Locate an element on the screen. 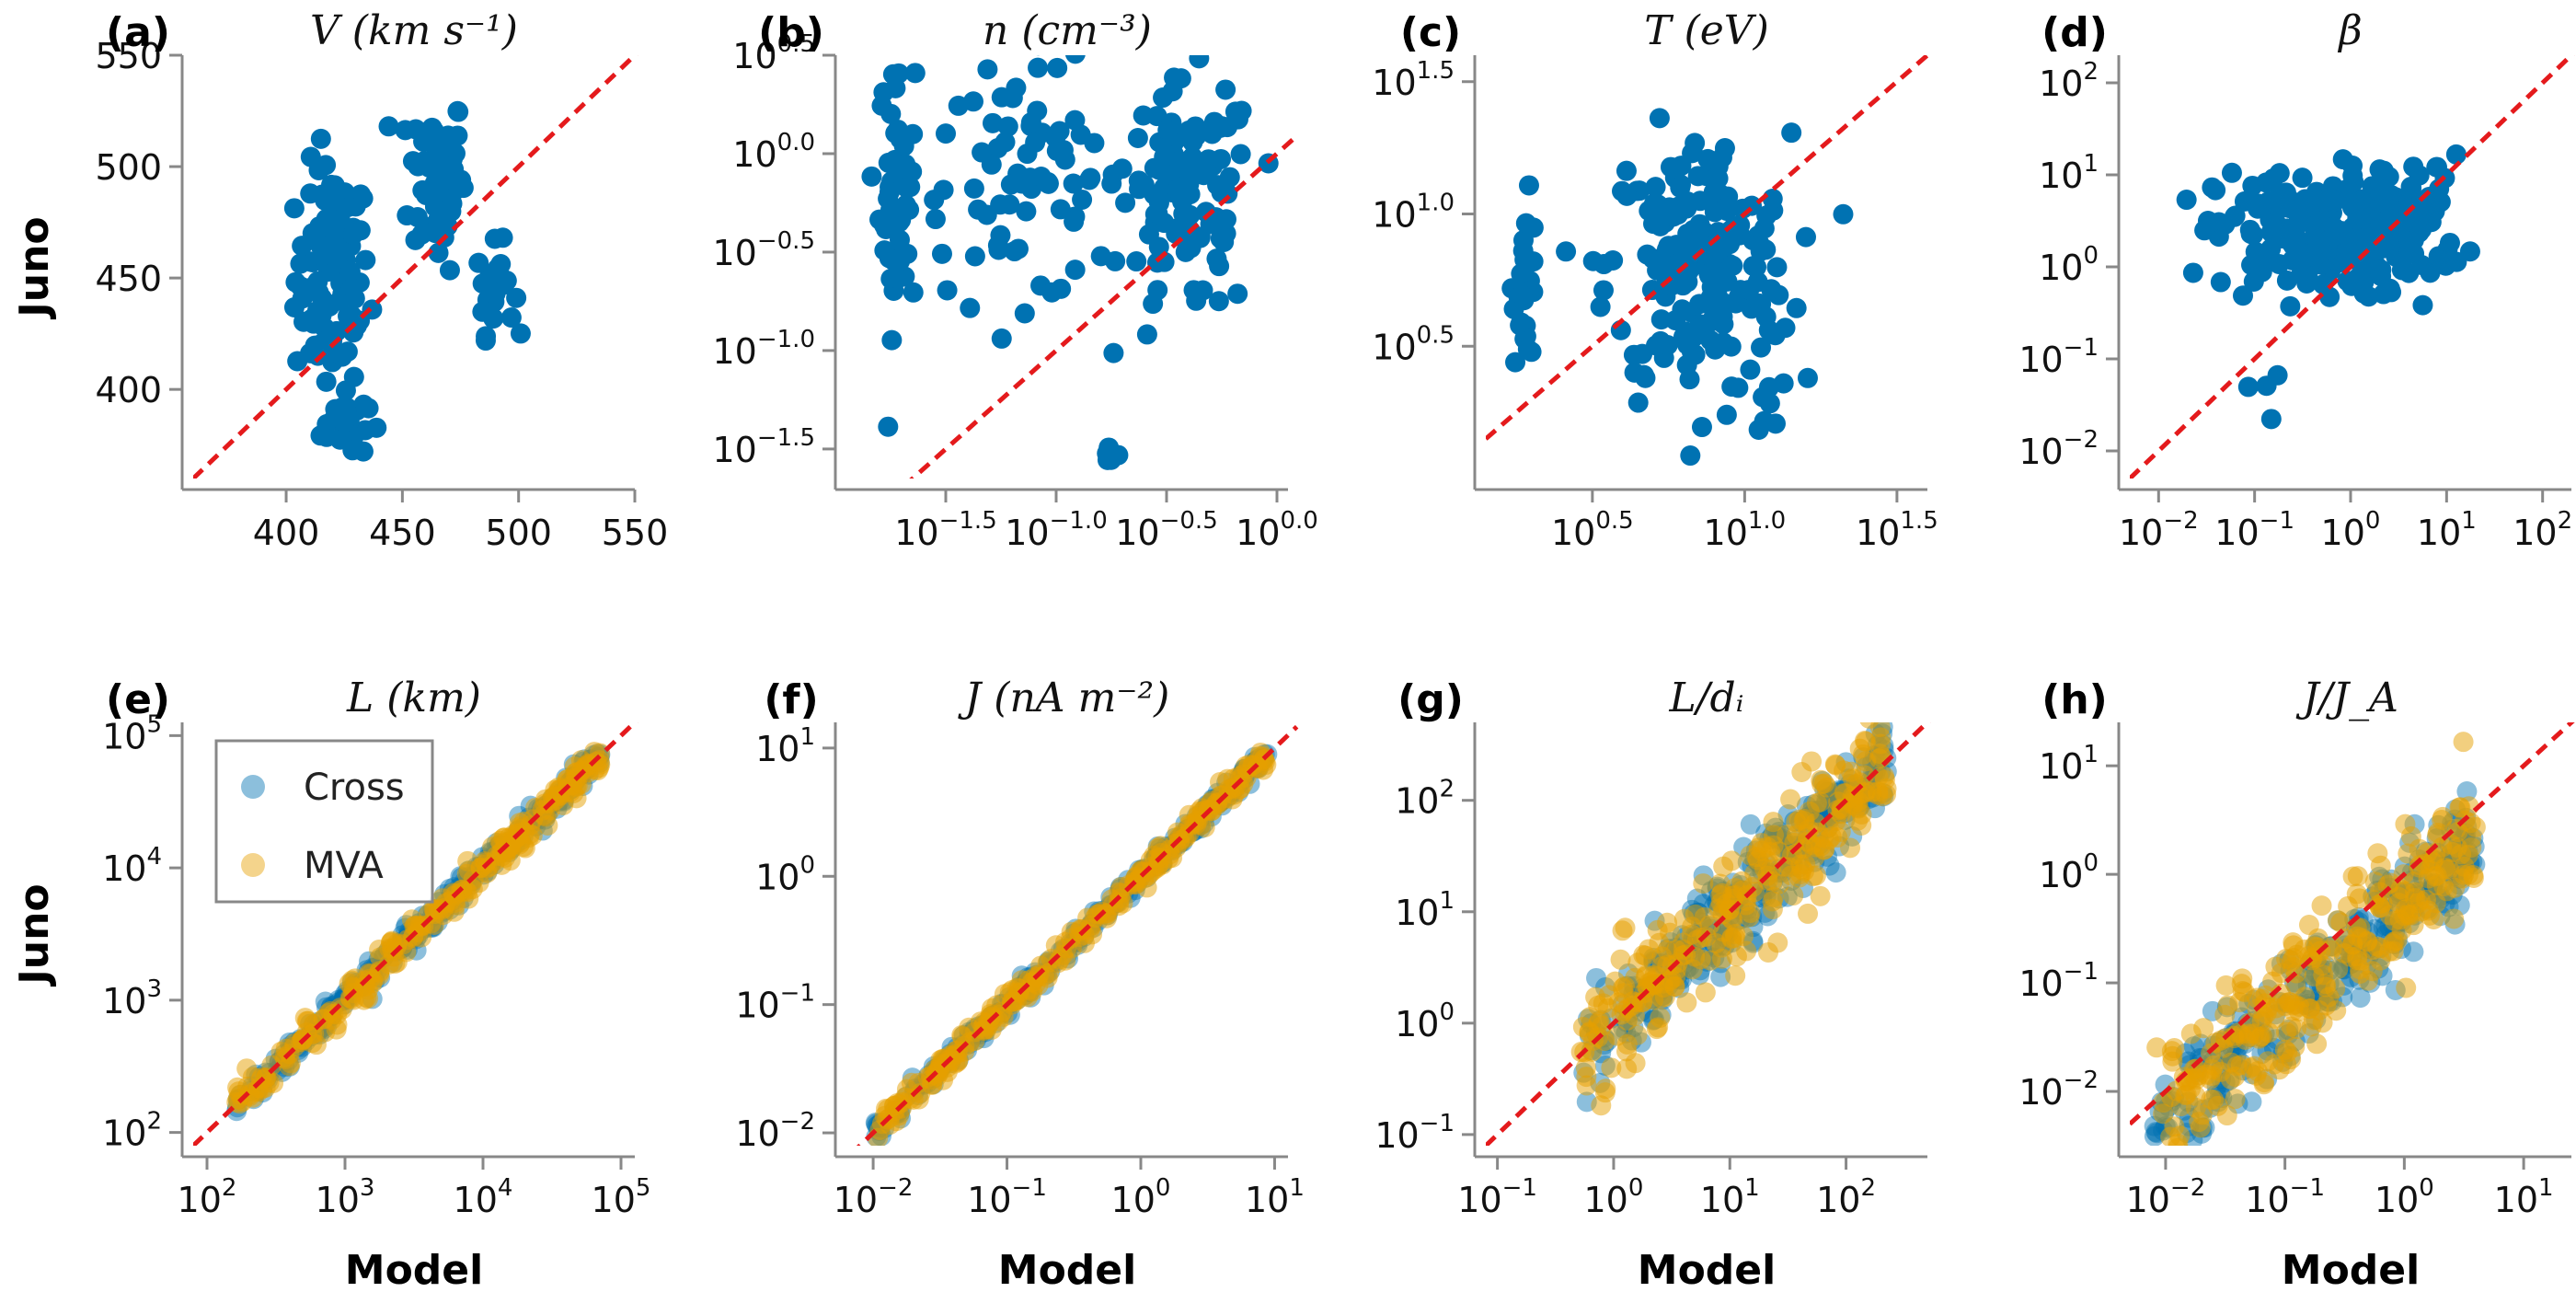  x-tick-label: 10⁴ is located at coordinates (483, 1197).